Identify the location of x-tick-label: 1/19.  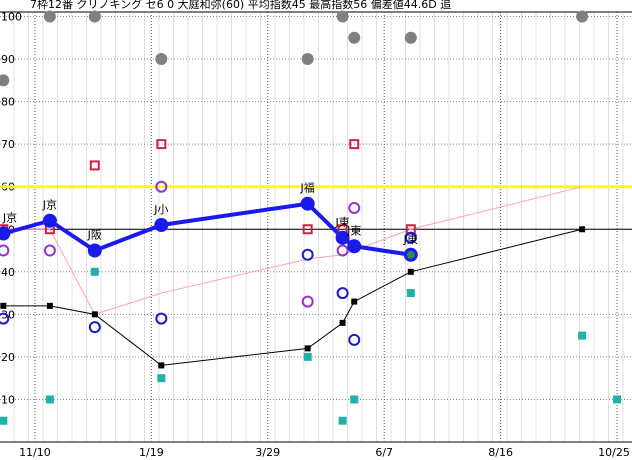
(151, 452).